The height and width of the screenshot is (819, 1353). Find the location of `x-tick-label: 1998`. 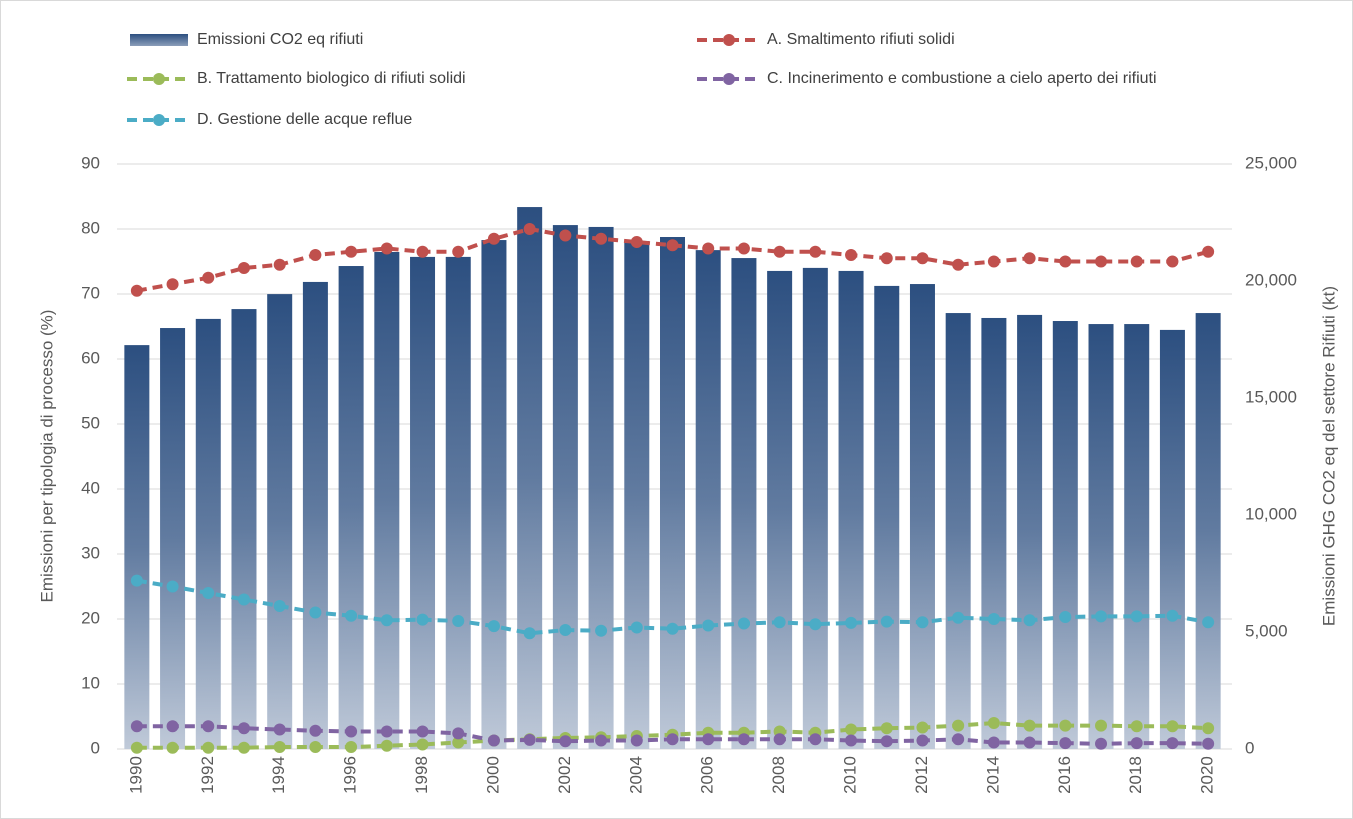

x-tick-label: 1998 is located at coordinates (421, 775).